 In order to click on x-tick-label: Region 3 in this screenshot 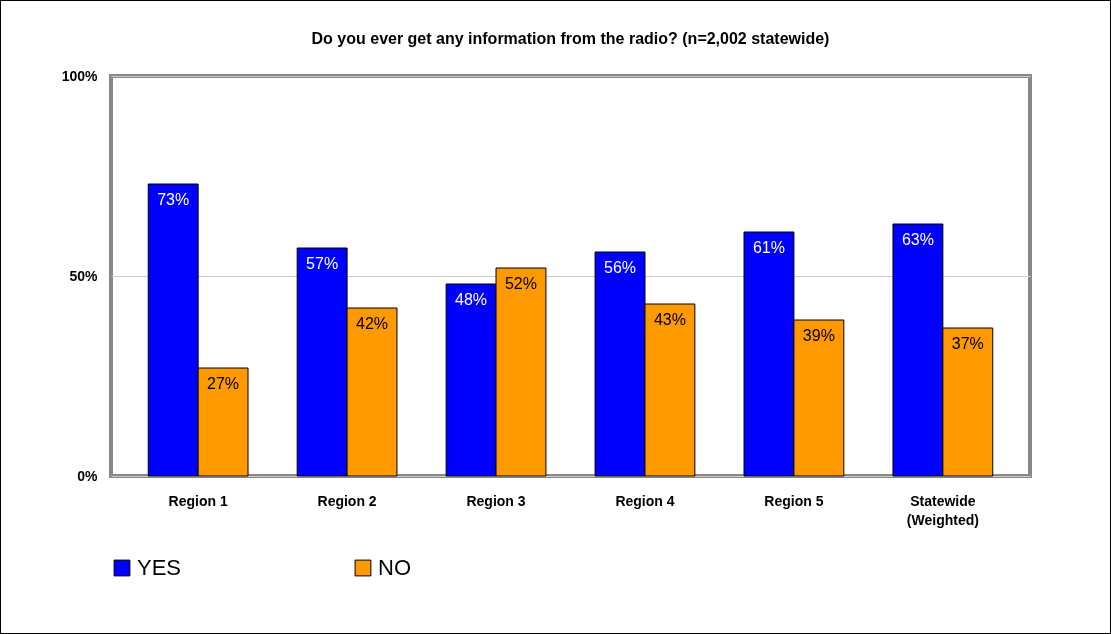, I will do `click(496, 500)`.